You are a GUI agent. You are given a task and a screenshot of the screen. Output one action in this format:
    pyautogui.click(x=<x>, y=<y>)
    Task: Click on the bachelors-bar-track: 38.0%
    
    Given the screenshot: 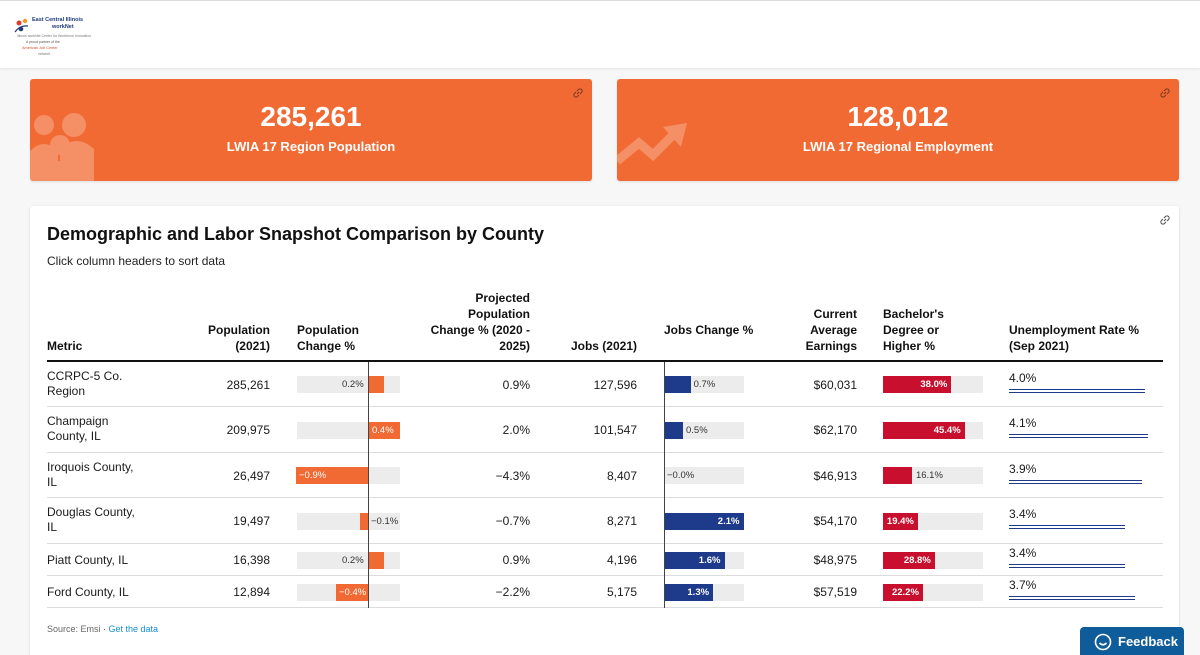 What is the action you would take?
    pyautogui.click(x=933, y=384)
    